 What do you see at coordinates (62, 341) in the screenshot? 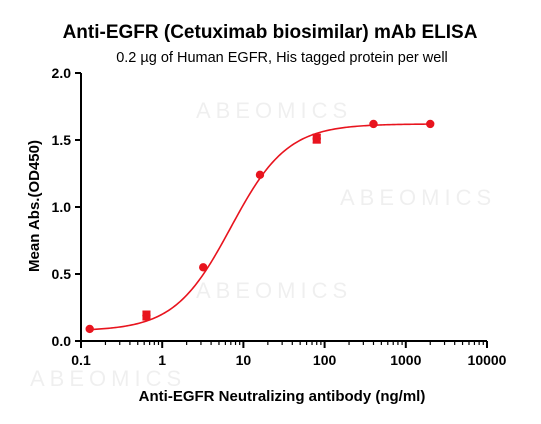
I see `y-tick-label: 0.0` at bounding box center [62, 341].